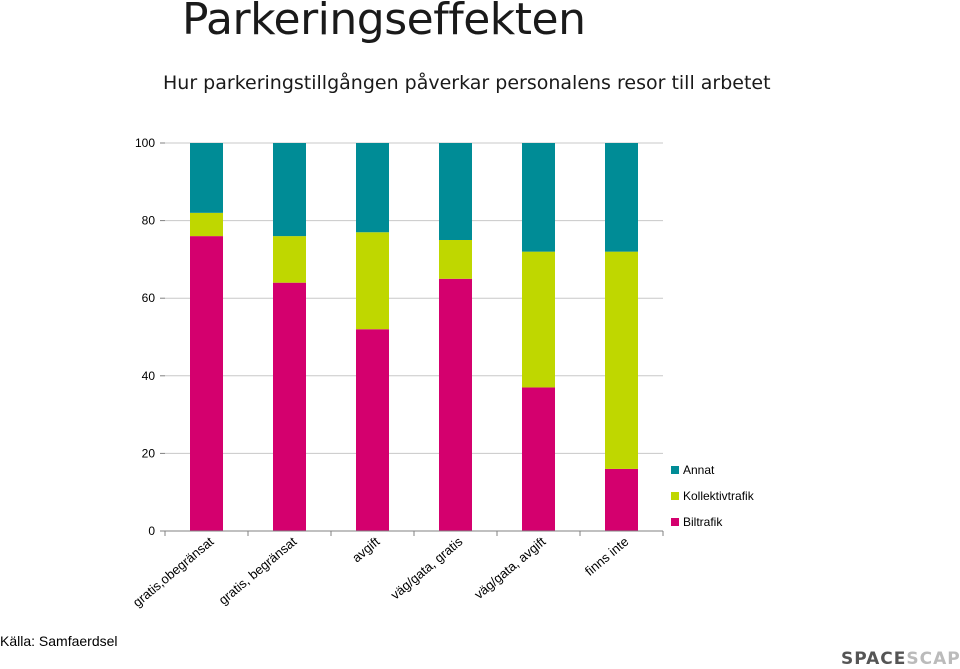  I want to click on legend: Annat Kollektivtrafik Biltrafik, so click(713, 496).